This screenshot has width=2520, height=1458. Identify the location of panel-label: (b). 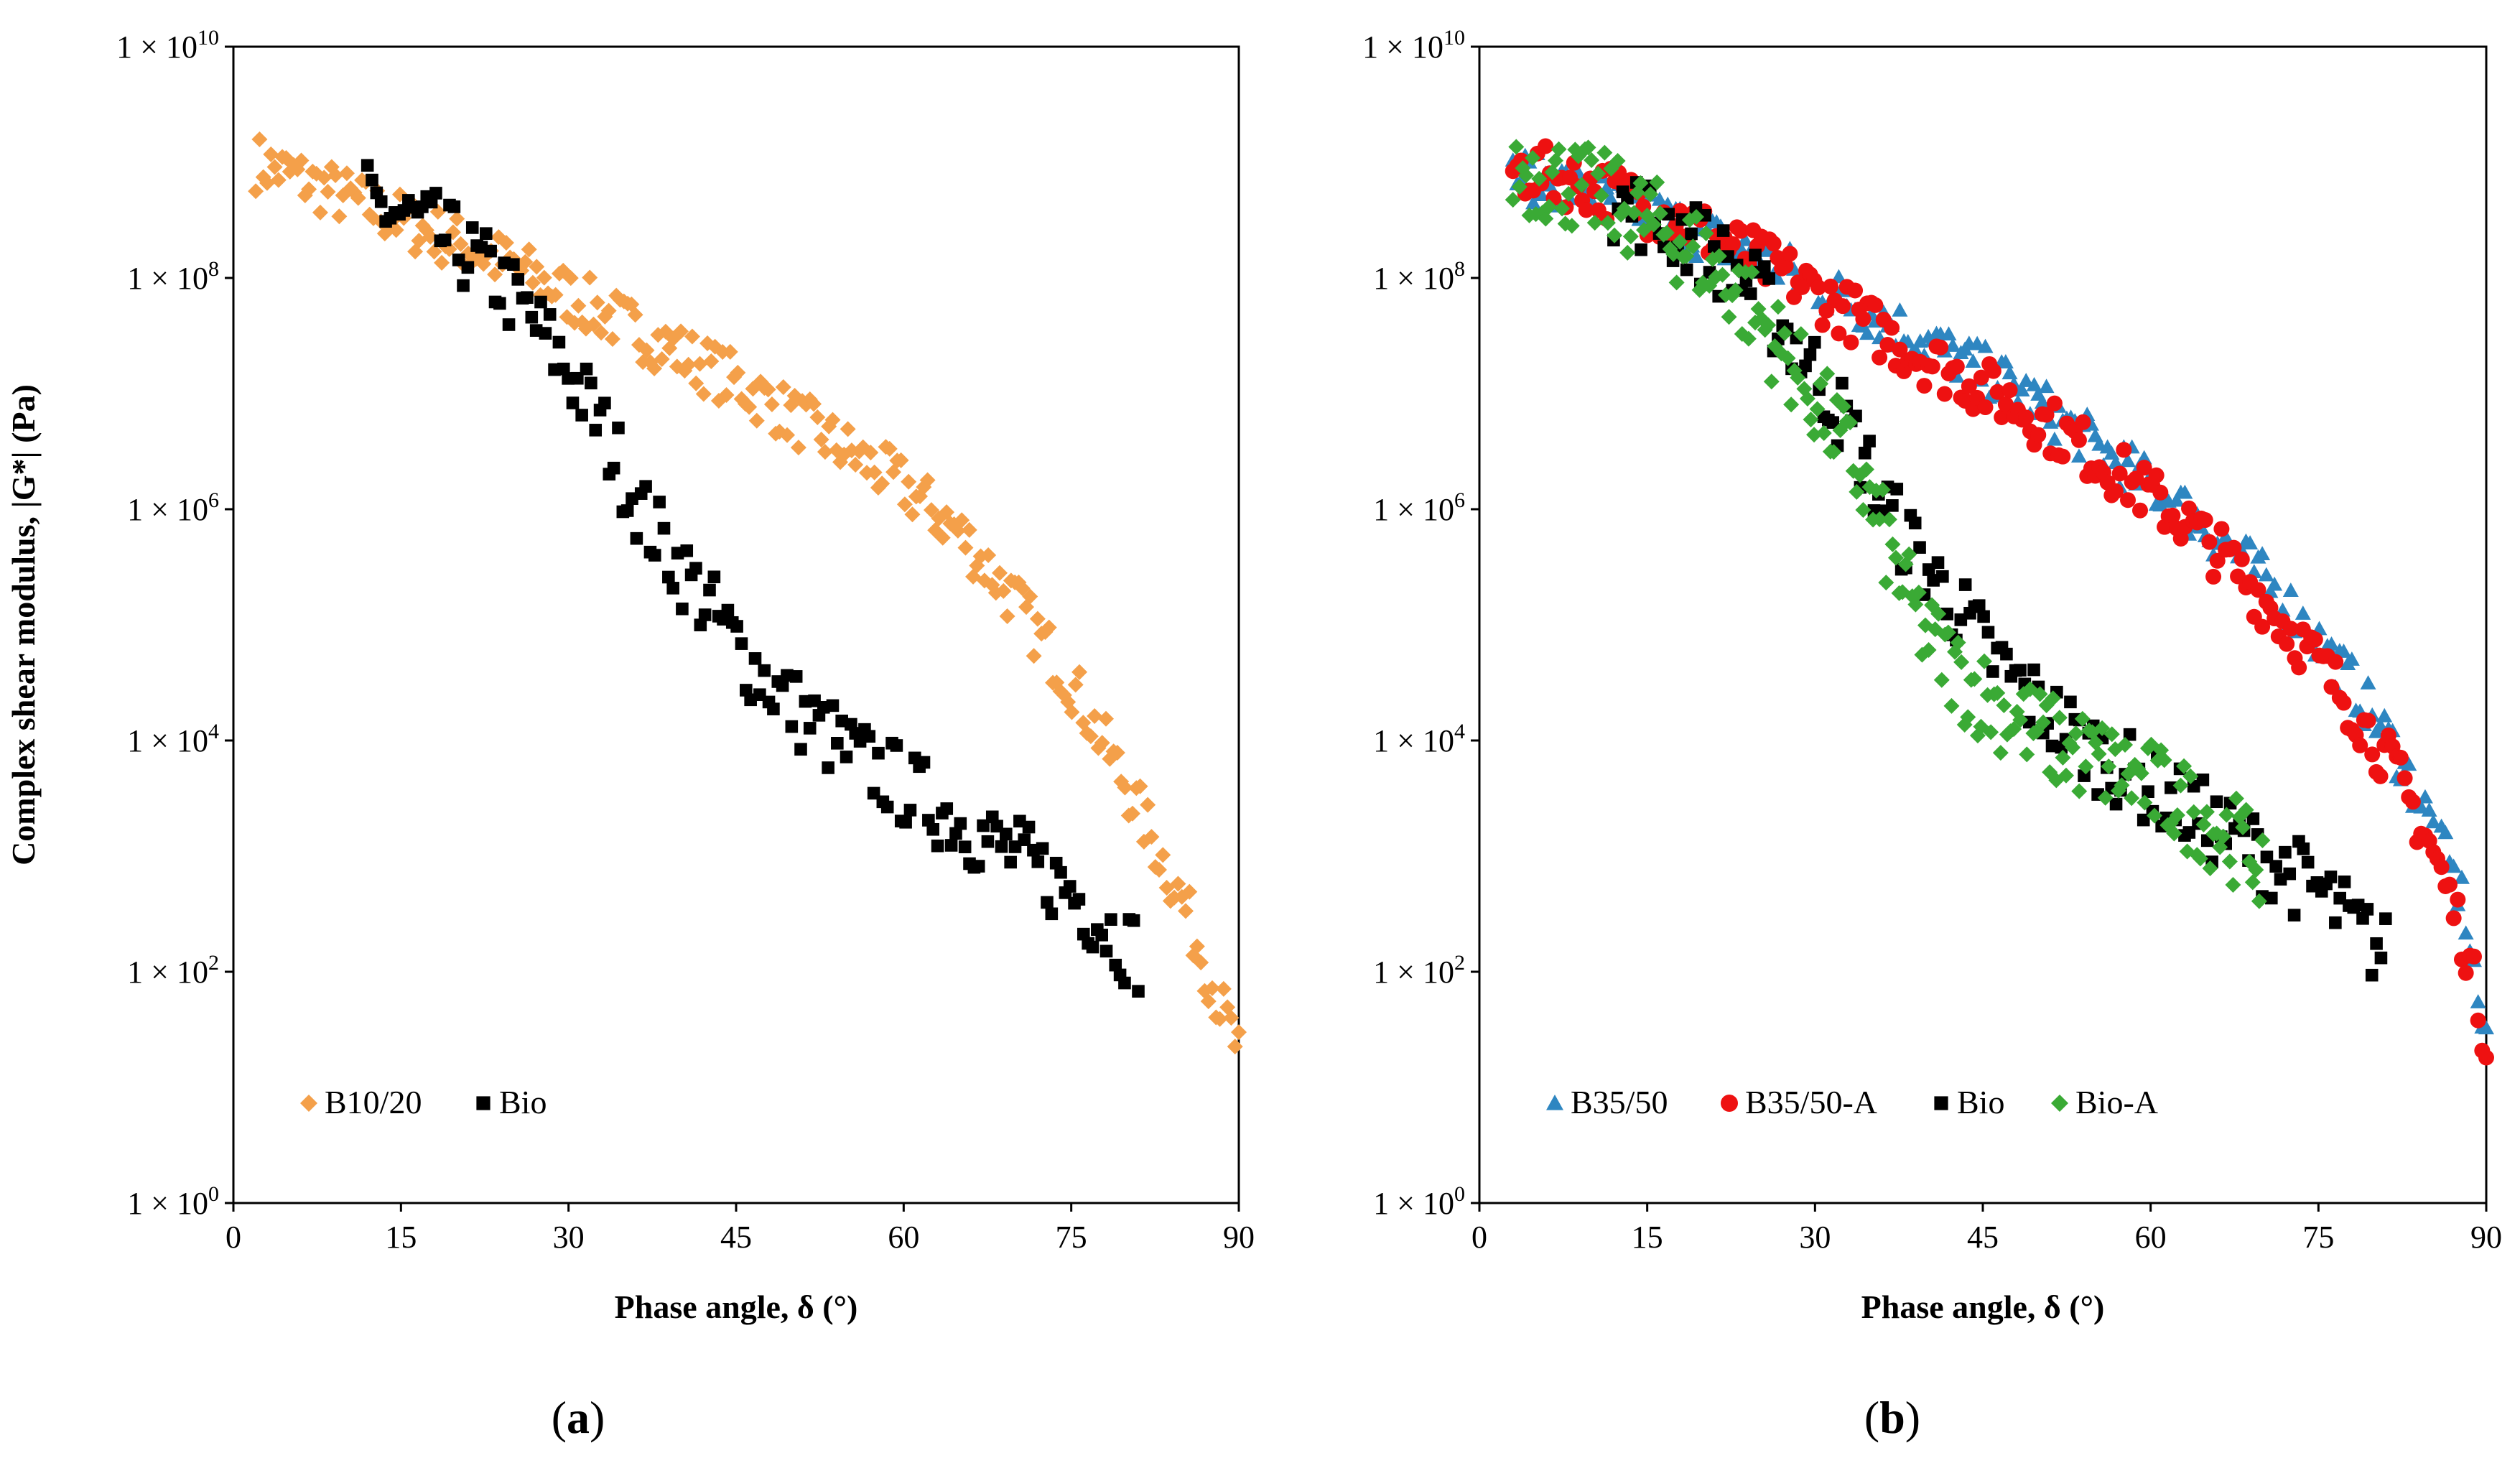
(1892, 1418).